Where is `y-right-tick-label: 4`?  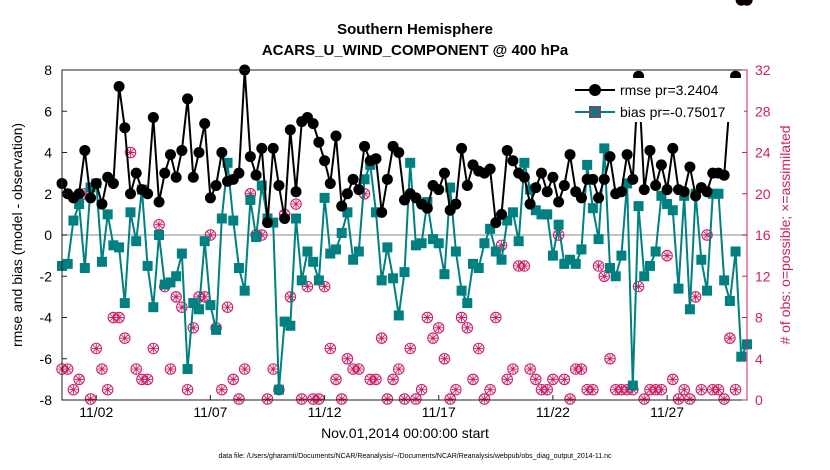 y-right-tick-label: 4 is located at coordinates (759, 359).